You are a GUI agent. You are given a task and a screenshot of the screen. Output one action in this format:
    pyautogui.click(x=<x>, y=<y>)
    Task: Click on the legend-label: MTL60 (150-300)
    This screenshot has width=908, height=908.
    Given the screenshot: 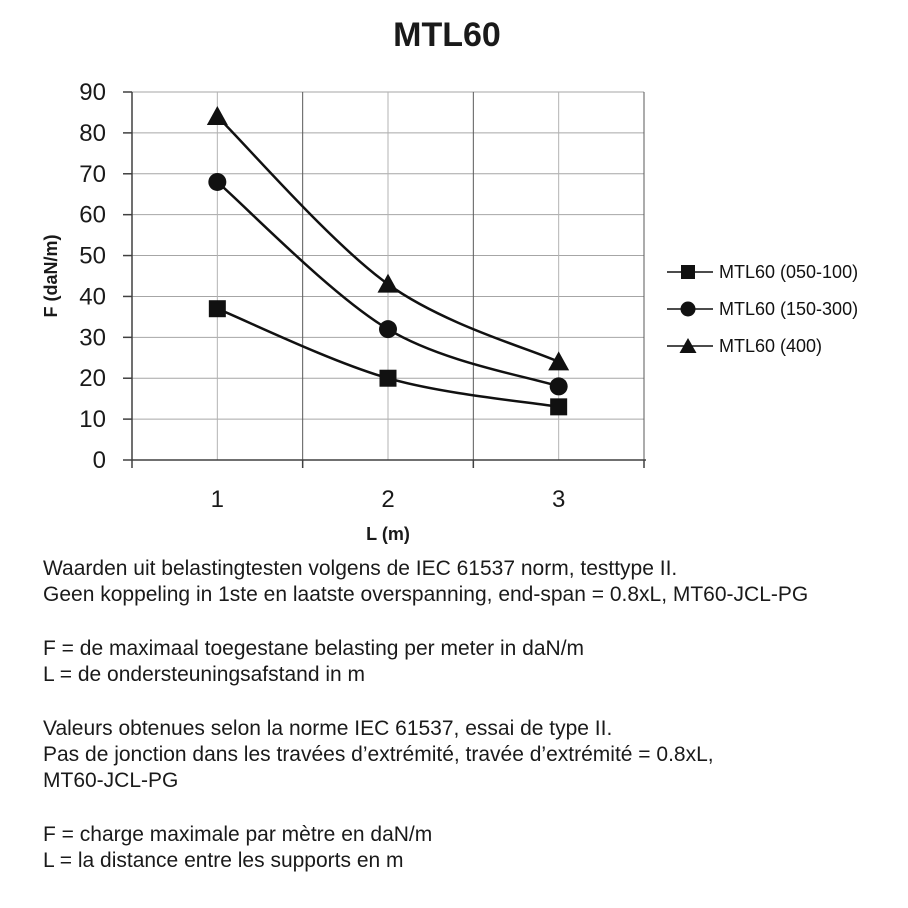 What is the action you would take?
    pyautogui.click(x=789, y=308)
    